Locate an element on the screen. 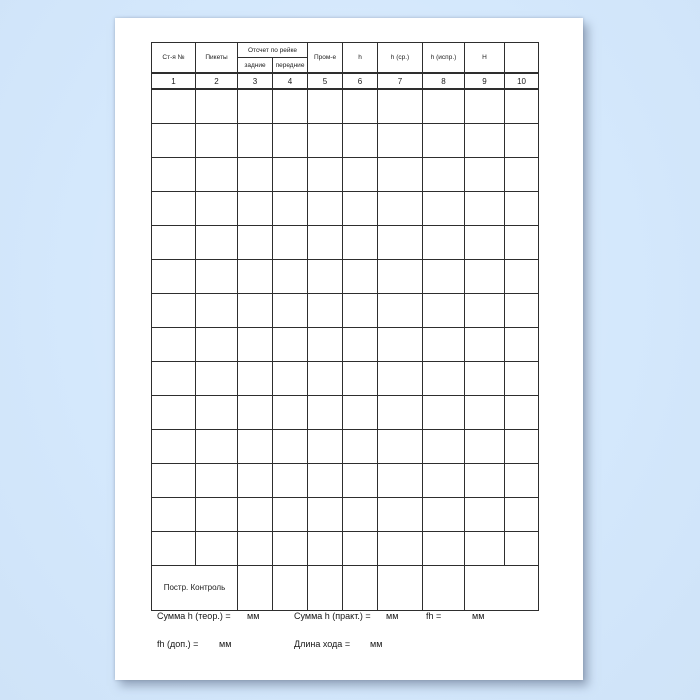  fh-dop-unit: мм is located at coordinates (225, 644).